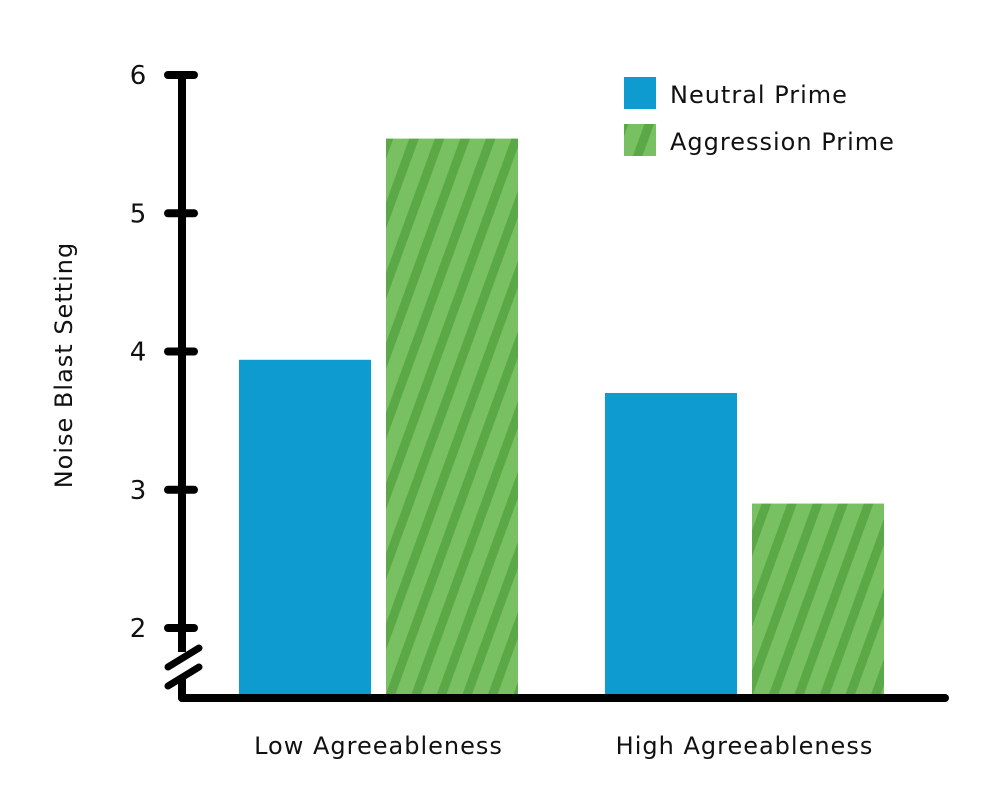 The height and width of the screenshot is (808, 1000). Describe the element at coordinates (138, 491) in the screenshot. I see `y-tick-label: 3` at that location.